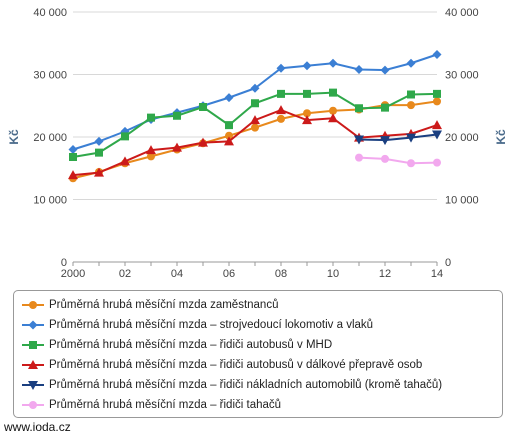  What do you see at coordinates (252, 270) in the screenshot?
I see `x-axis: 2000 02 04 06 08 10 12 14` at bounding box center [252, 270].